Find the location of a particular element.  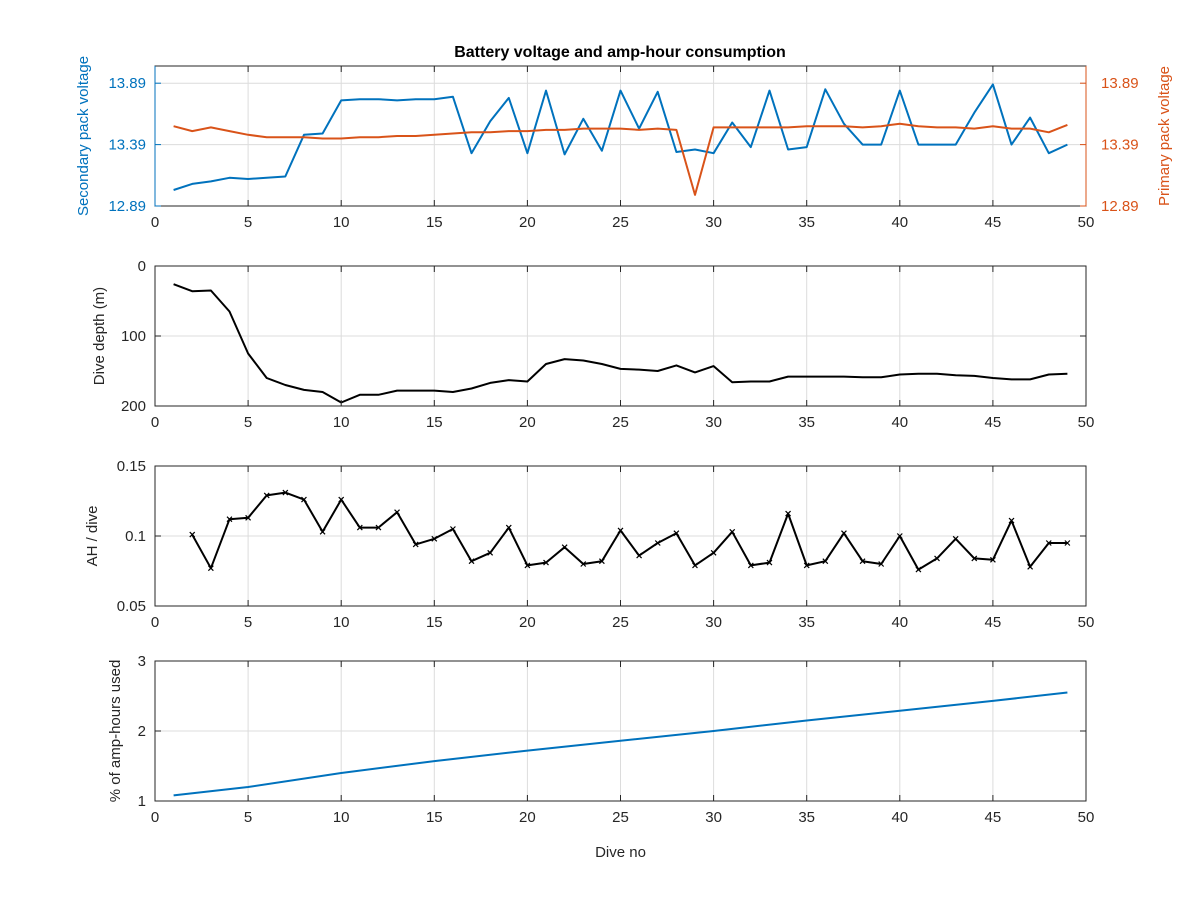

y-axis-label: % of amp-hours used is located at coordinates (115, 731).